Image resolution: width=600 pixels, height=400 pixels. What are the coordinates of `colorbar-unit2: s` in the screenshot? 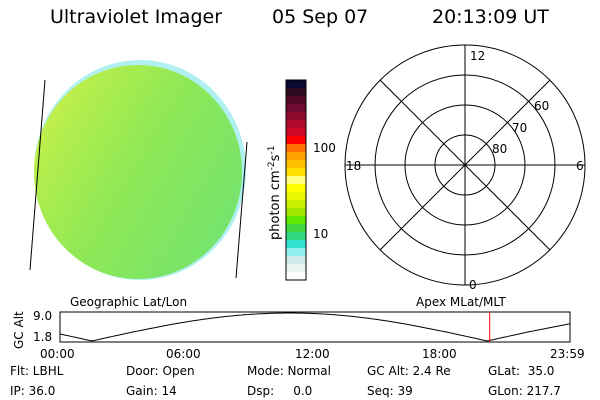 It's located at (275, 157).